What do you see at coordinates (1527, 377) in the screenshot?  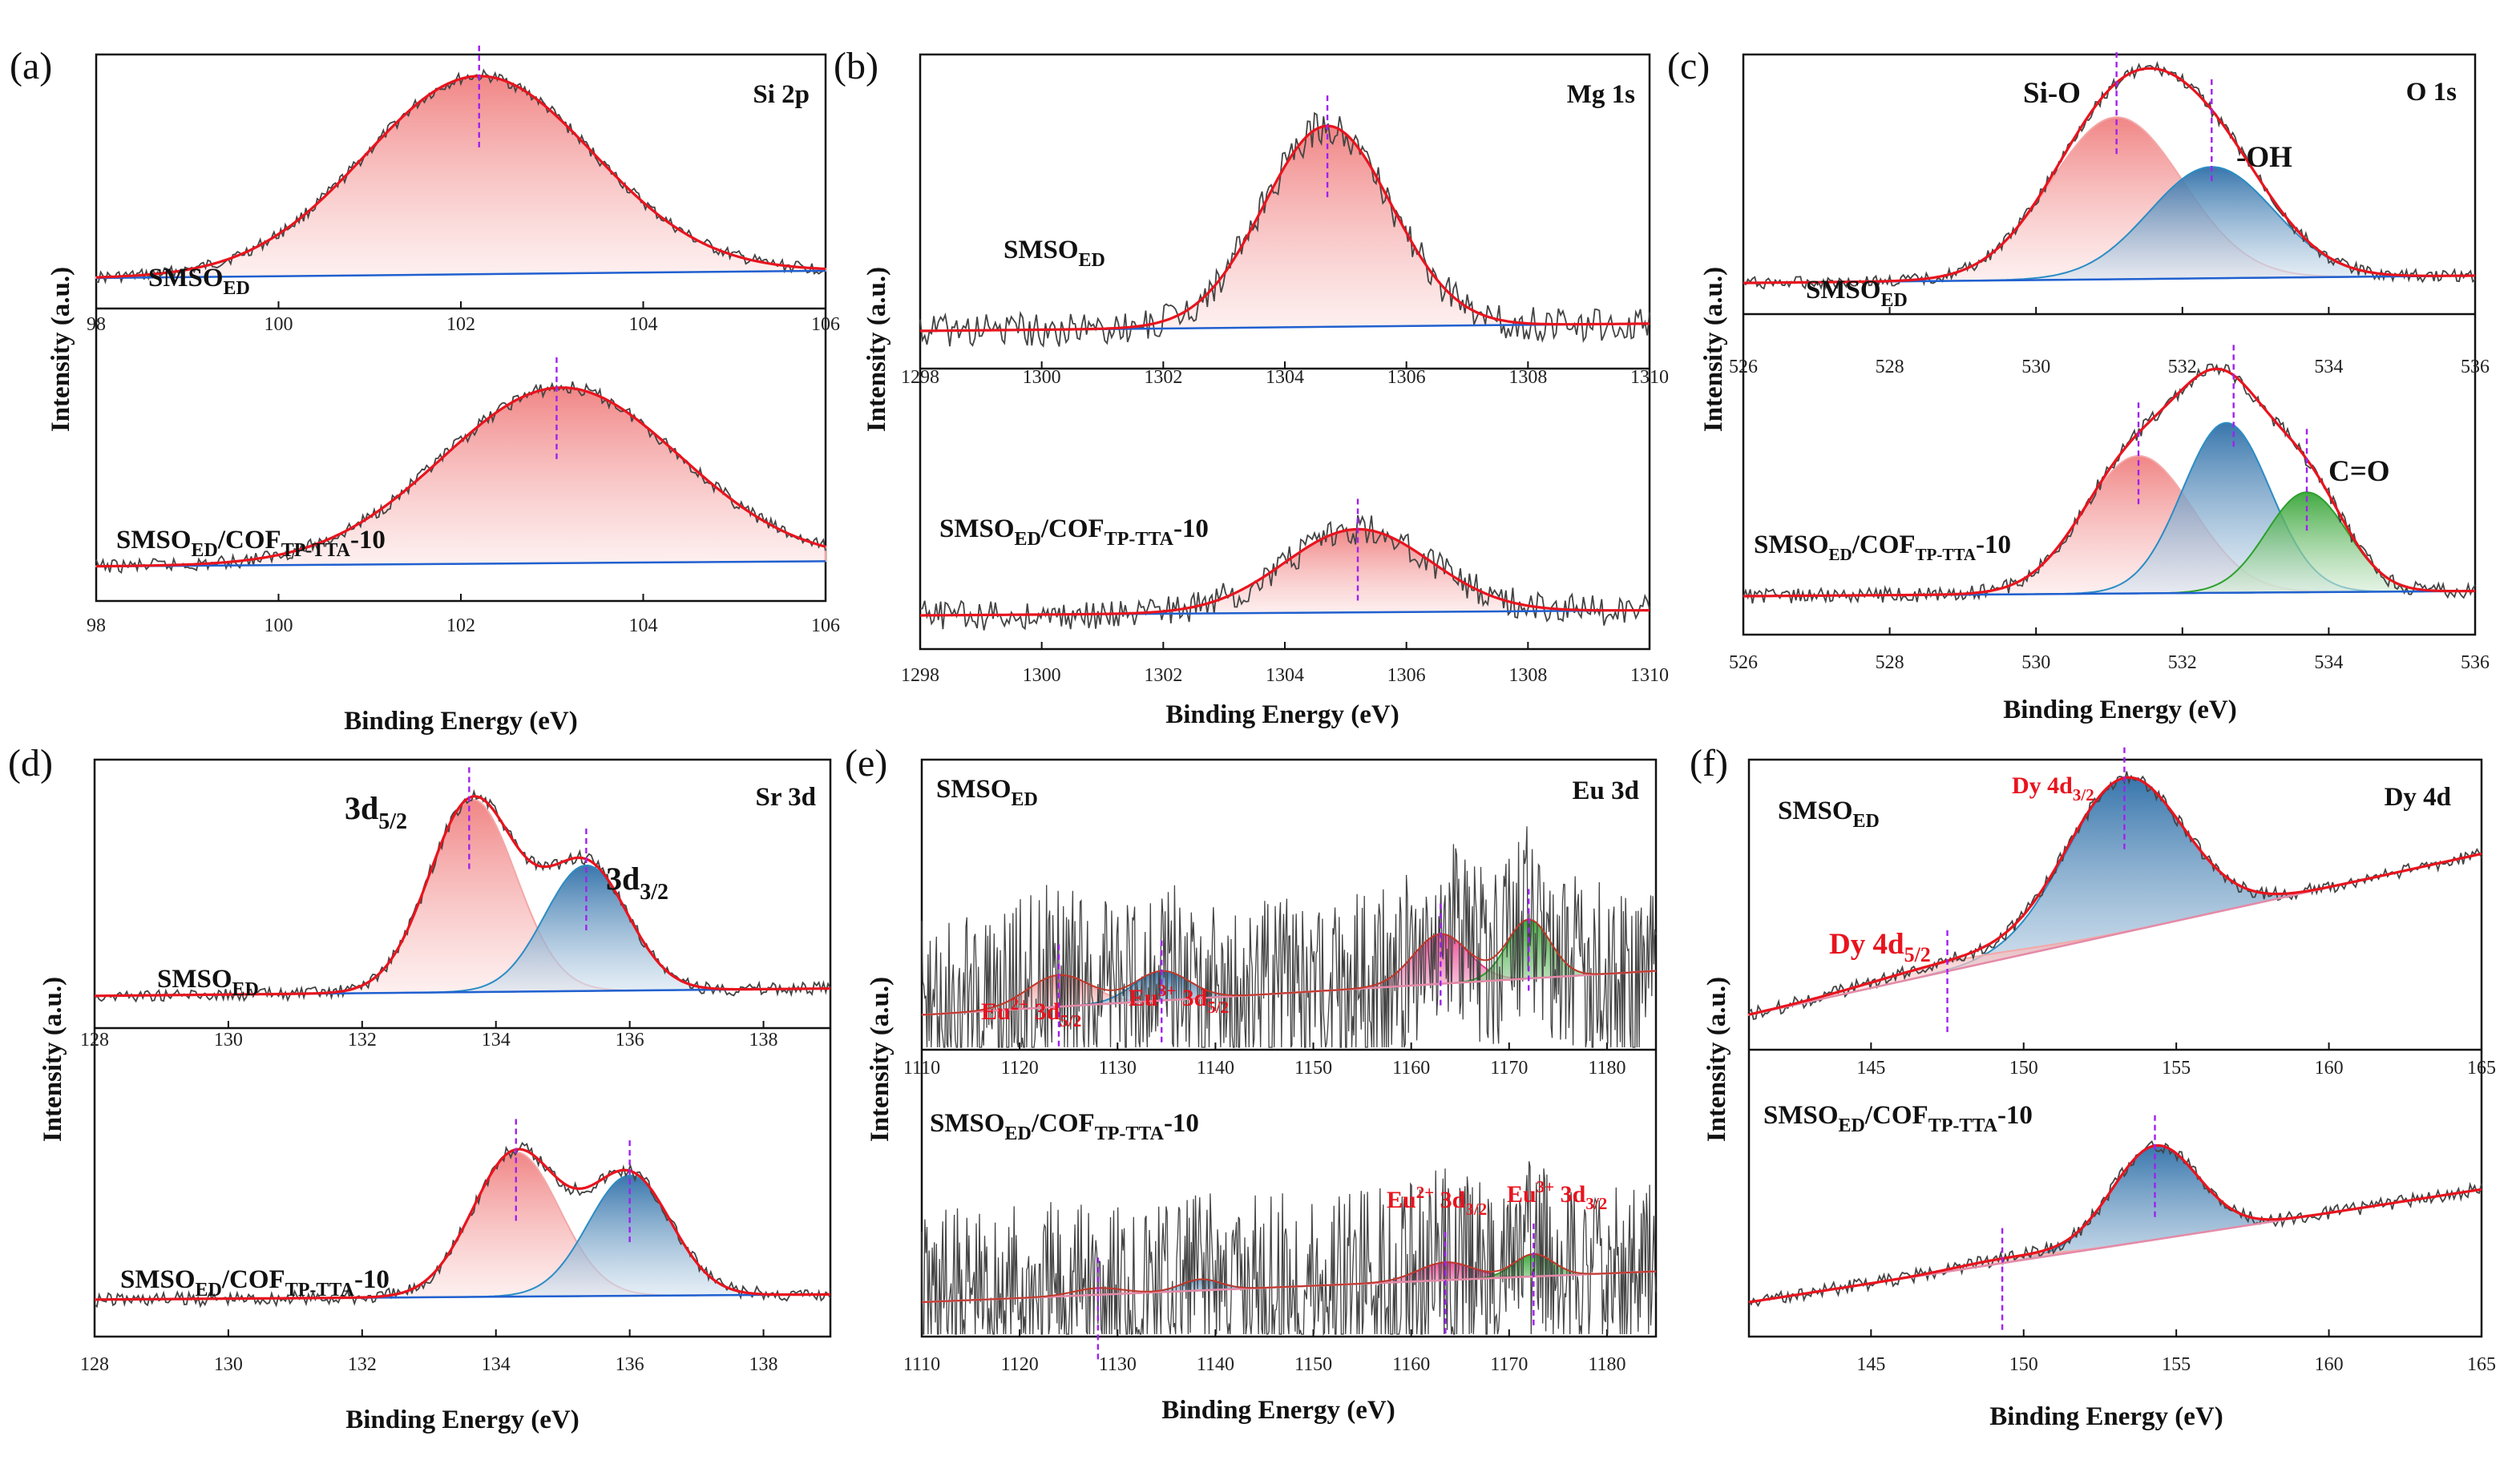 I see `panel-b-tick-label-top: 1308` at bounding box center [1527, 377].